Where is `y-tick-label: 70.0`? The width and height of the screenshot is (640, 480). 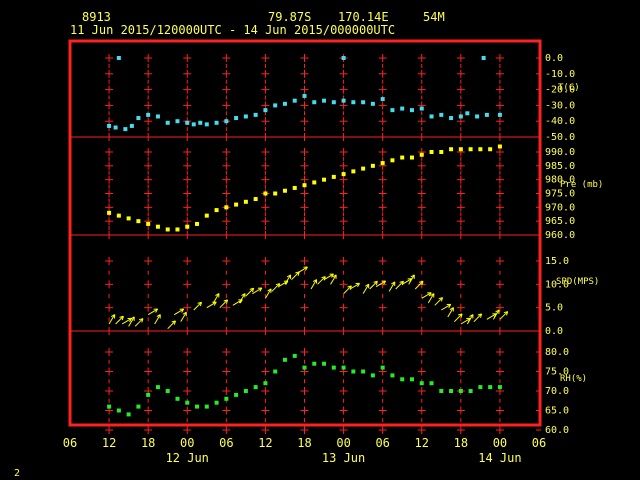
y-tick-label: 70.0 is located at coordinates (557, 391).